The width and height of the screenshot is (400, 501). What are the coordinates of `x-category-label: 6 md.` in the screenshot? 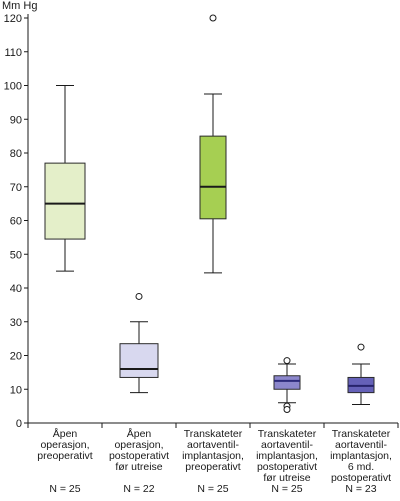 It's located at (361, 467).